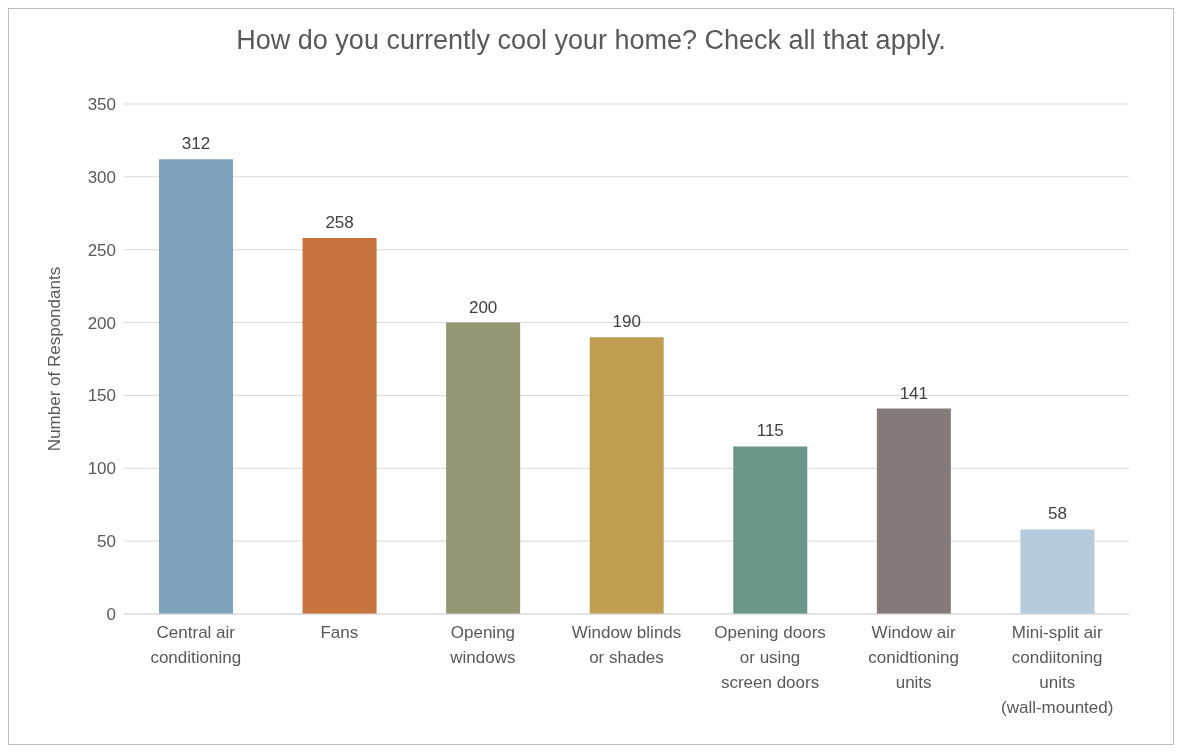 The width and height of the screenshot is (1182, 753). What do you see at coordinates (106, 542) in the screenshot?
I see `y-tick-label: 50` at bounding box center [106, 542].